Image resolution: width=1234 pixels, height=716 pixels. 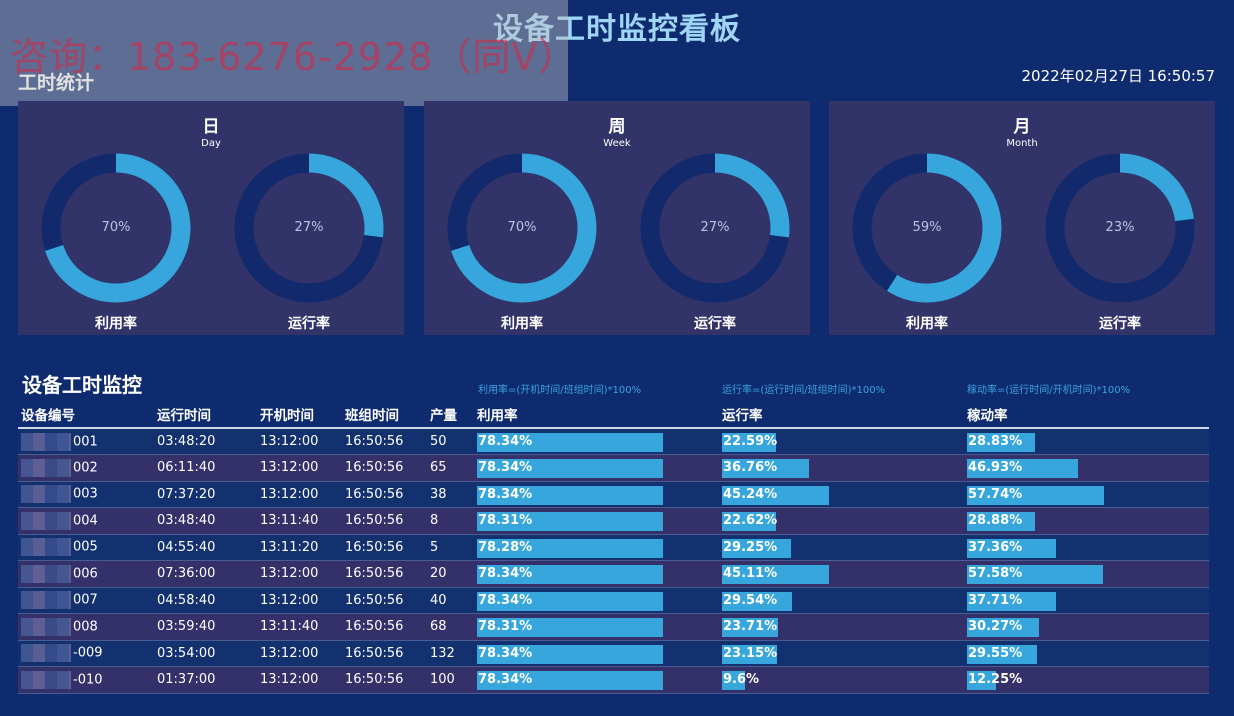 I want to click on panel-title: 周, so click(x=617, y=127).